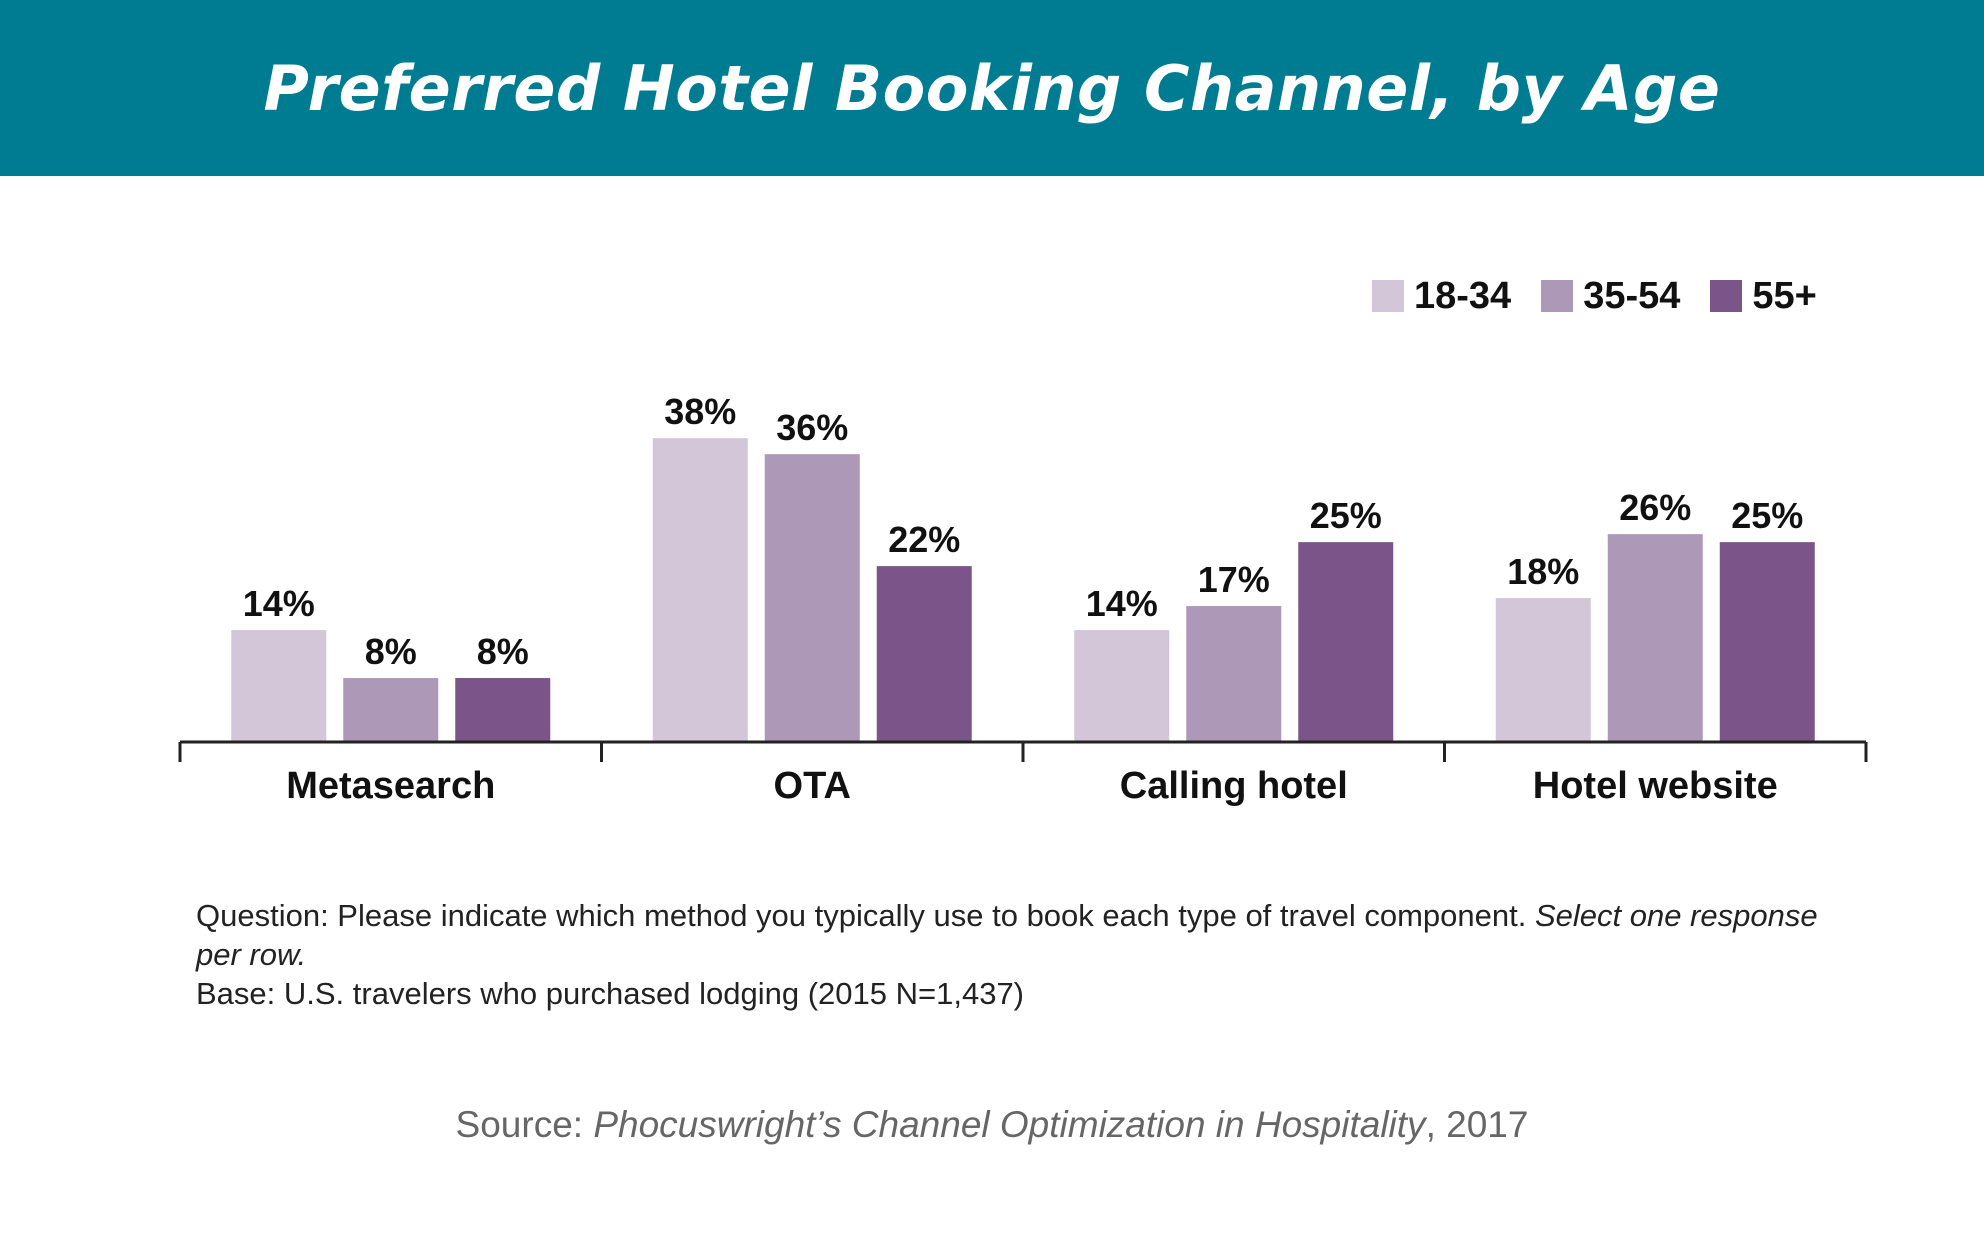 The image size is (1984, 1246). What do you see at coordinates (524, 1124) in the screenshot?
I see `source-prefix: Source:` at bounding box center [524, 1124].